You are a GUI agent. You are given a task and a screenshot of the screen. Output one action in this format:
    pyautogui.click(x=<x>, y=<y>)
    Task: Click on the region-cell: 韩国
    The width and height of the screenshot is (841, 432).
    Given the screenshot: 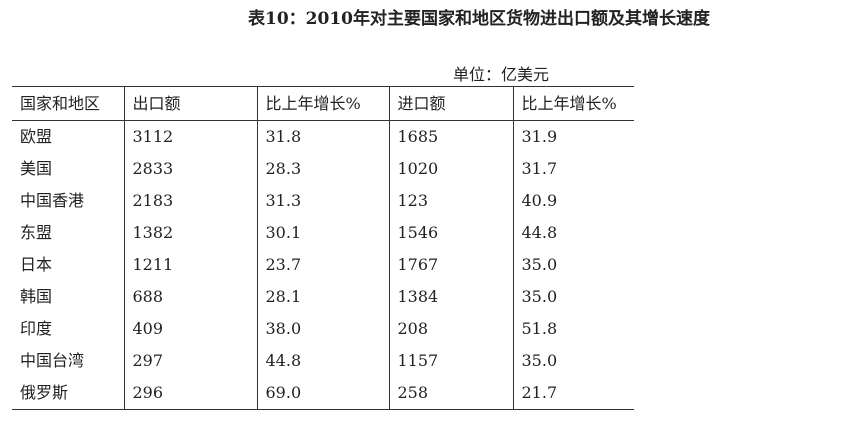 What is the action you would take?
    pyautogui.click(x=36, y=296)
    